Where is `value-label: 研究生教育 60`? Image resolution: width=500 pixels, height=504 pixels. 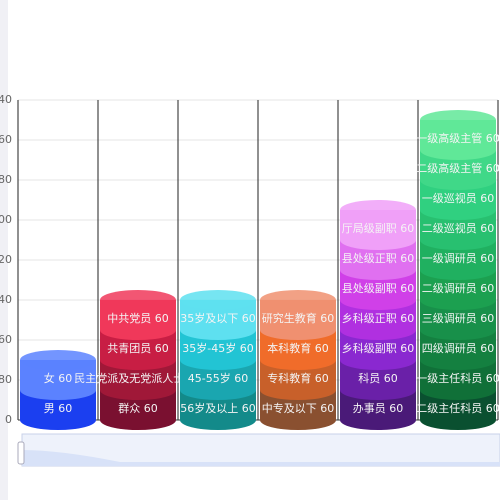 value-label: 研究生教育 60 is located at coordinates (298, 318).